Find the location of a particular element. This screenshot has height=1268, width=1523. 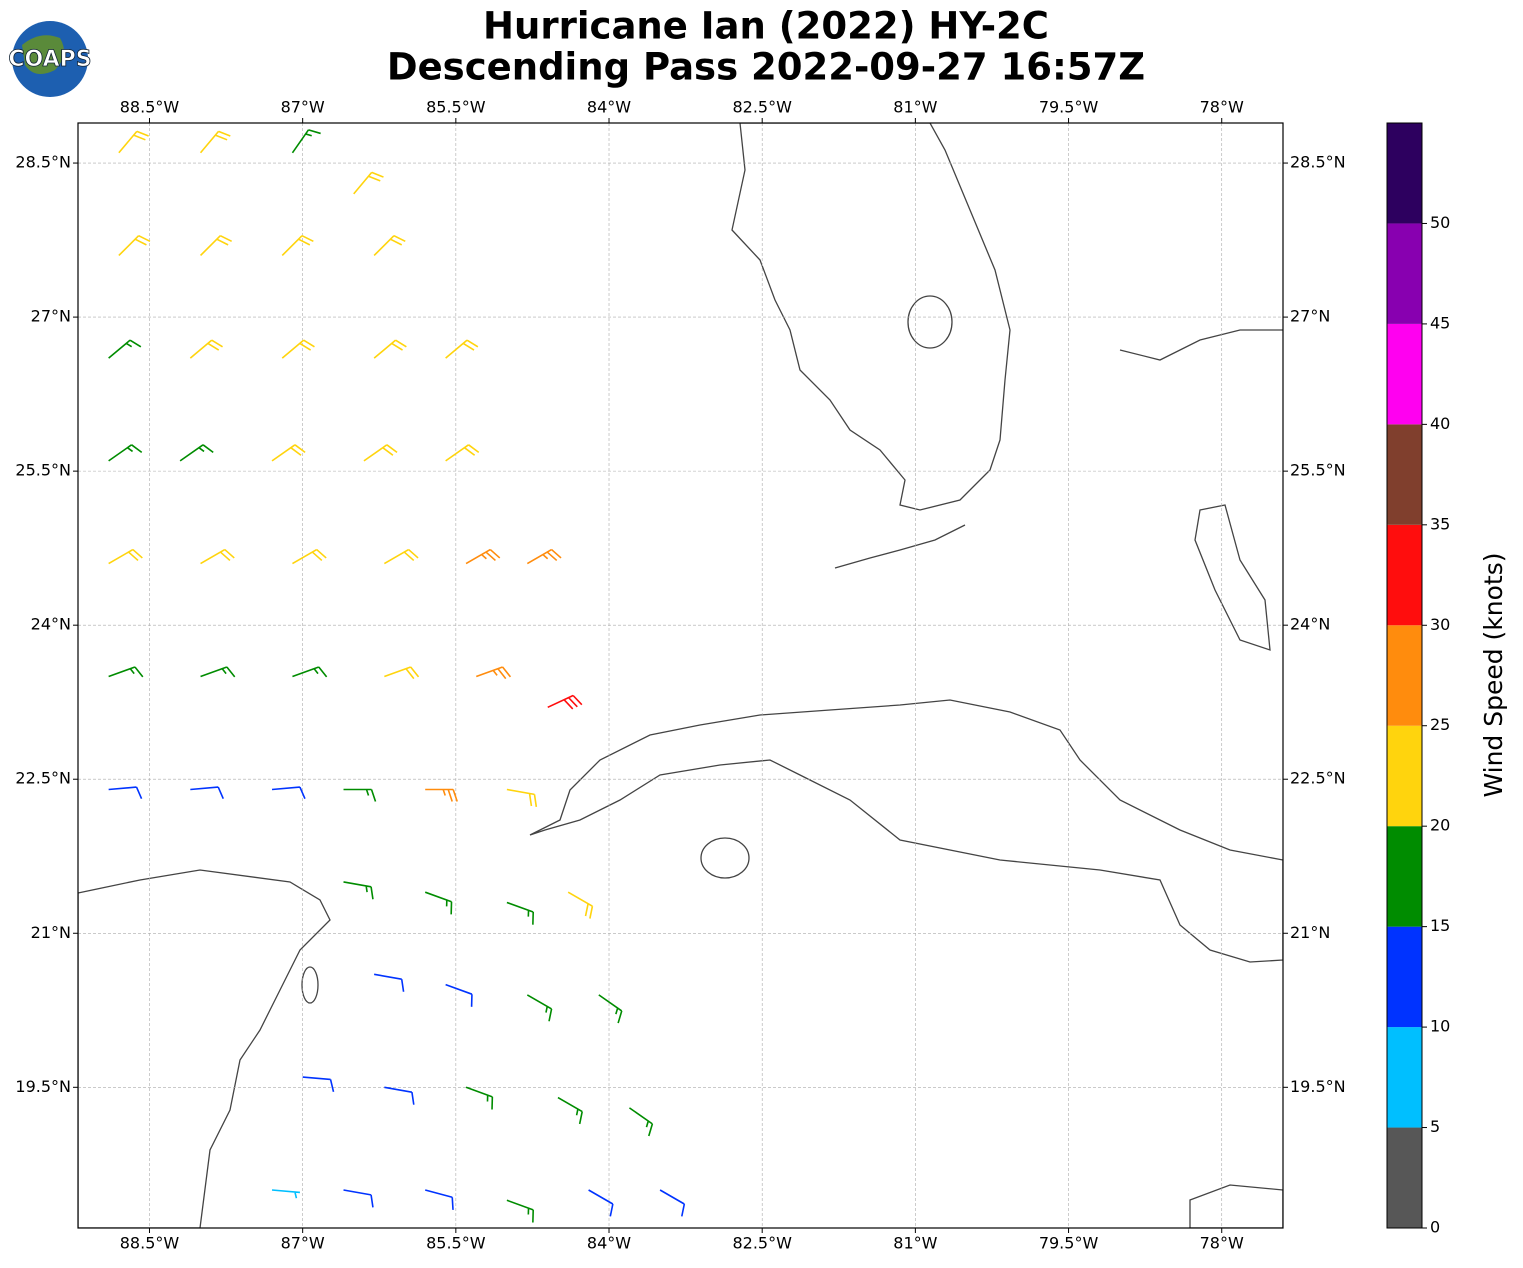

x-tick-label: 79.5°W is located at coordinates (1069, 107).